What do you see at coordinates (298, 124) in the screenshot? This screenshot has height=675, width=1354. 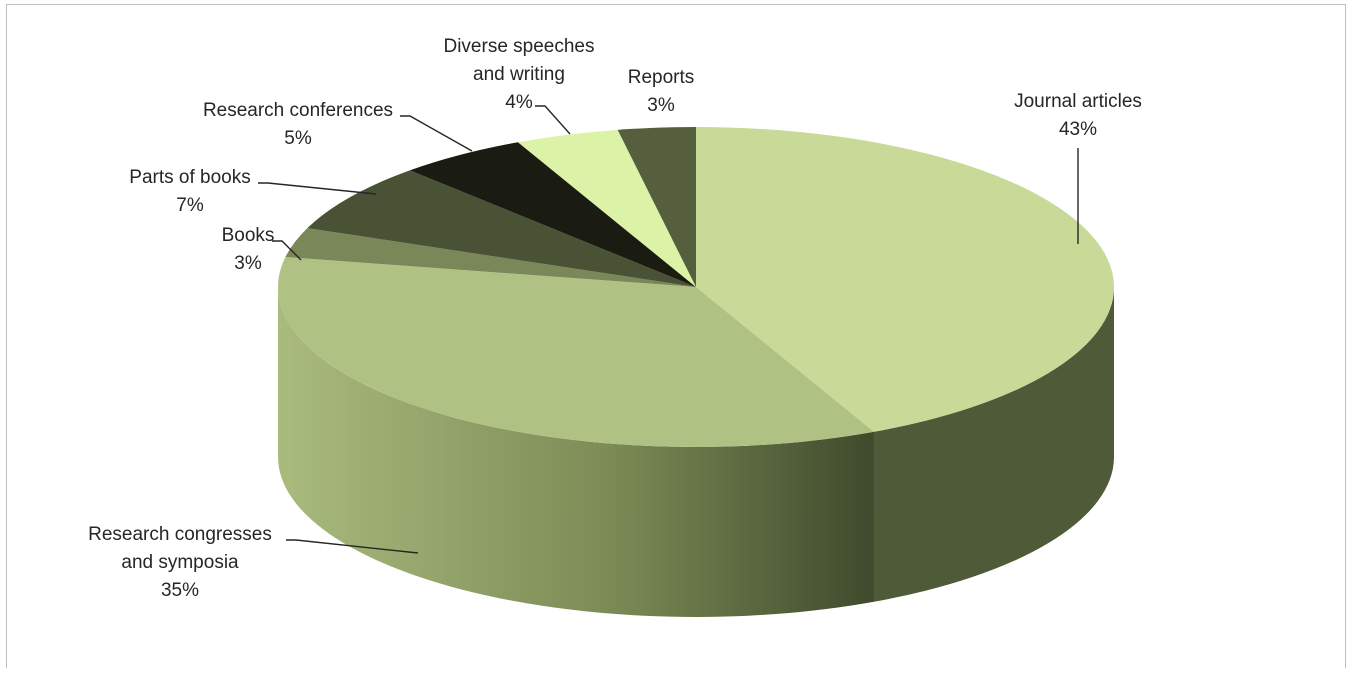 I see `data-label-research-conferences: Research conferences 5%` at bounding box center [298, 124].